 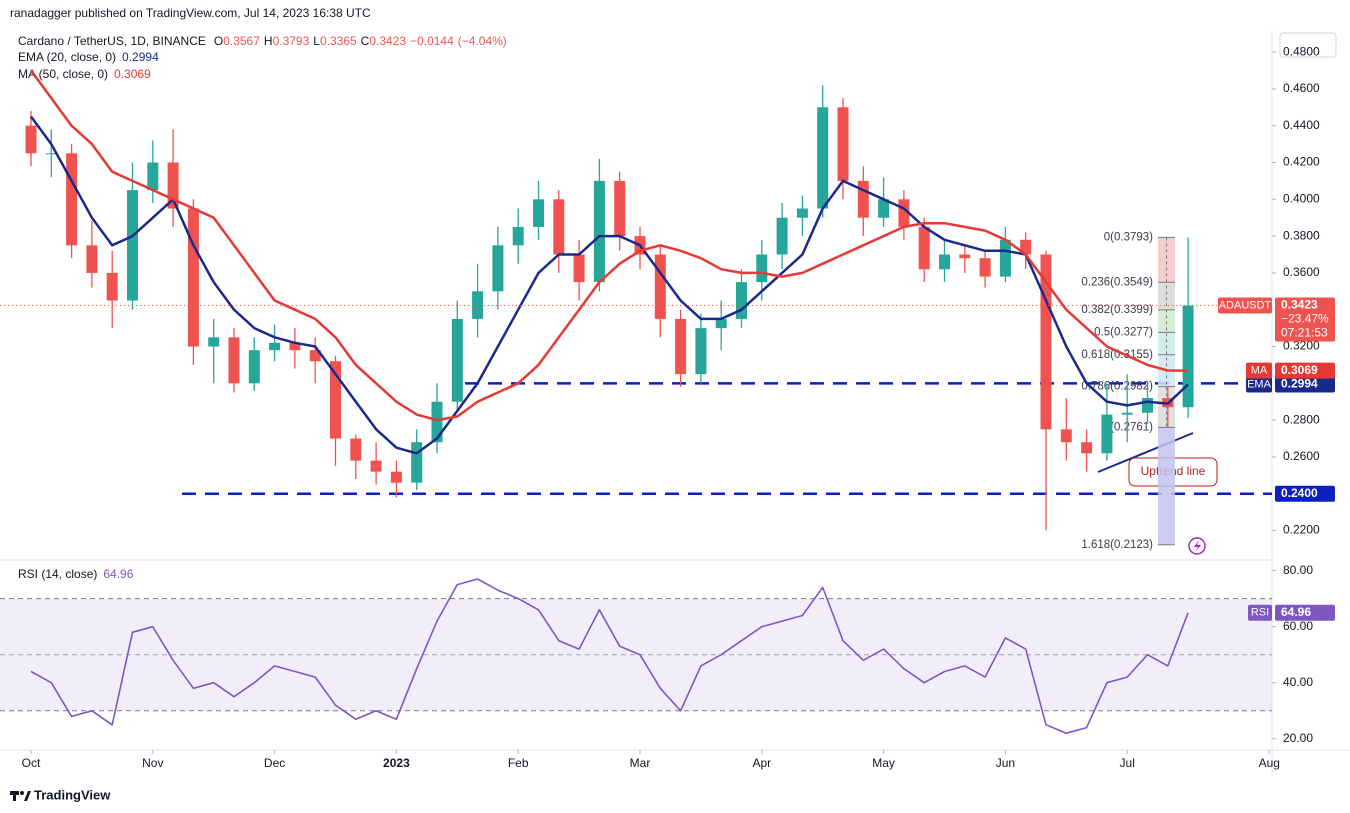 What do you see at coordinates (761, 763) in the screenshot?
I see `x-tick-label: Apr` at bounding box center [761, 763].